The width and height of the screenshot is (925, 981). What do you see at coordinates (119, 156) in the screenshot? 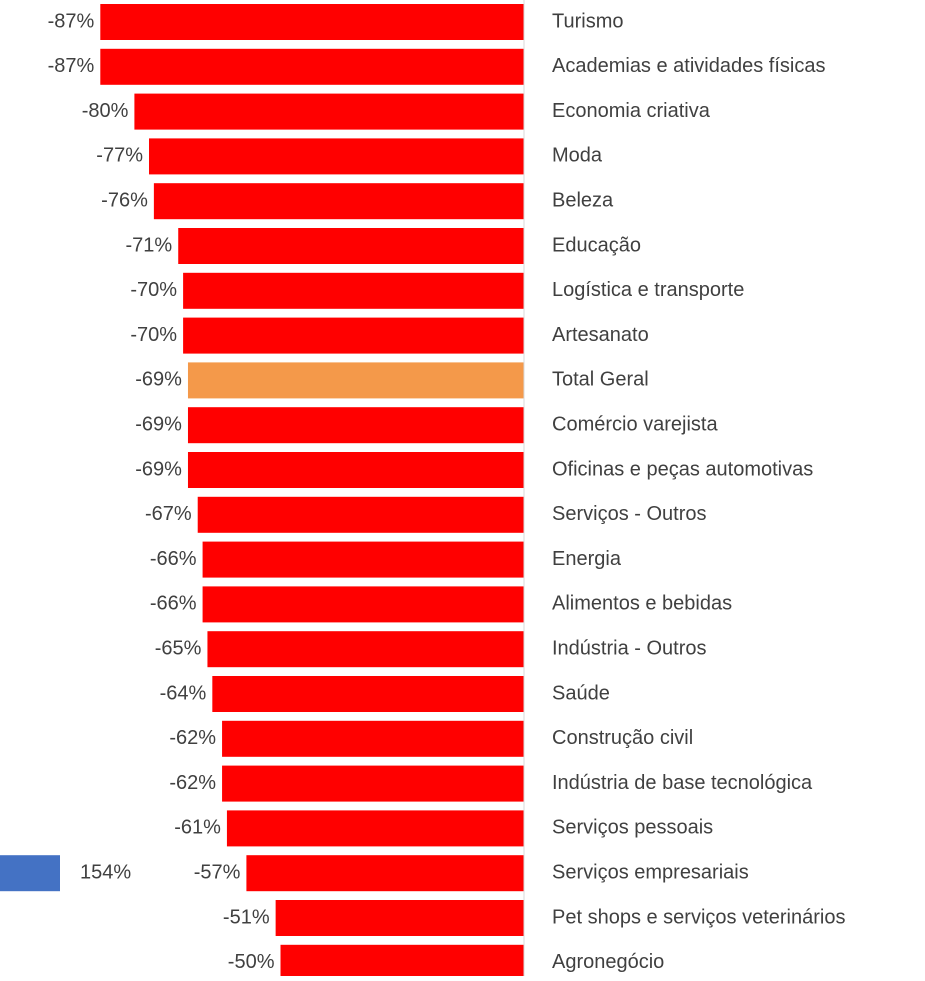
I see `data-label: -77%` at bounding box center [119, 156].